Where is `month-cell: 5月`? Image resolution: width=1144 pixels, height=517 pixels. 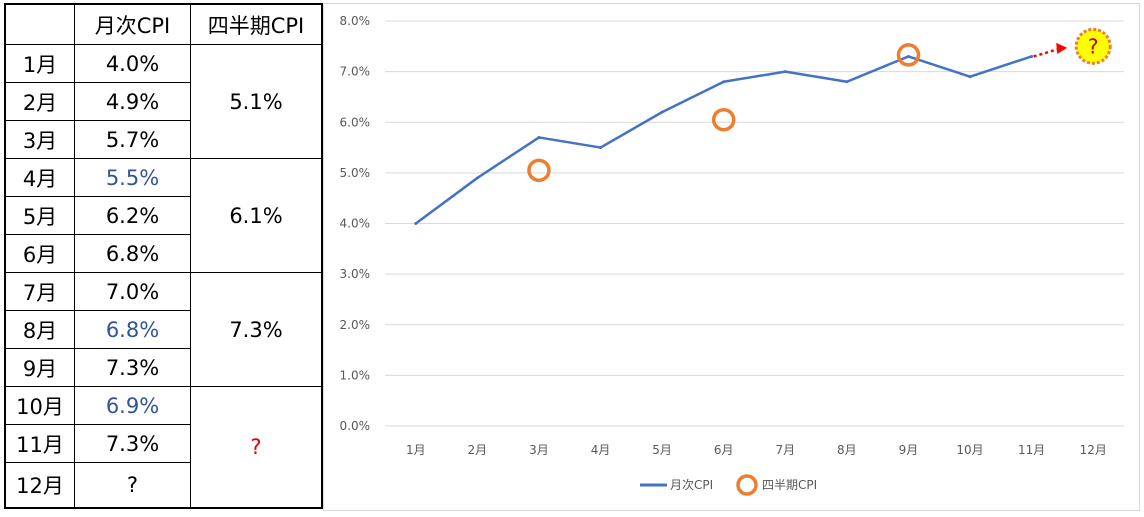
month-cell: 5月 is located at coordinates (39, 215).